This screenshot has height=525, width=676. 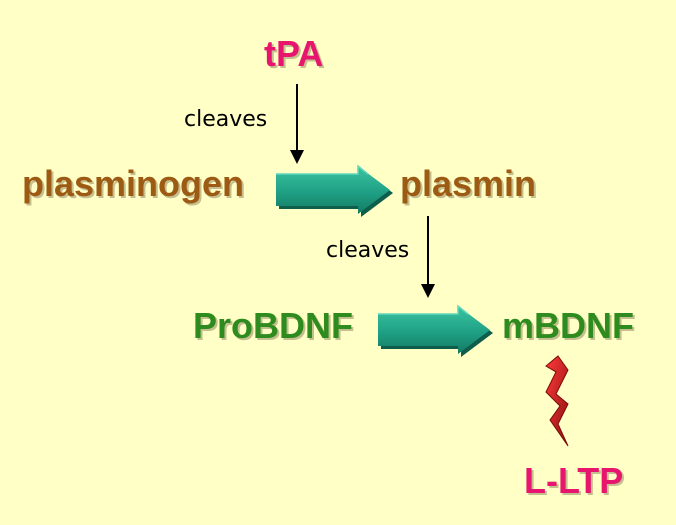 I want to click on edge-label-cleaves-2: cleaves, so click(x=368, y=250).